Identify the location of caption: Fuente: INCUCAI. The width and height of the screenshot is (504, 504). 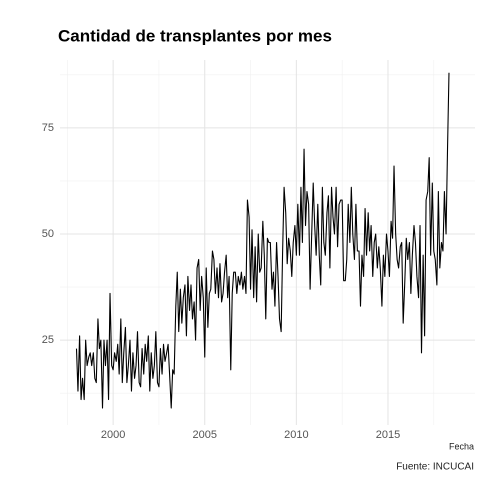
(435, 467).